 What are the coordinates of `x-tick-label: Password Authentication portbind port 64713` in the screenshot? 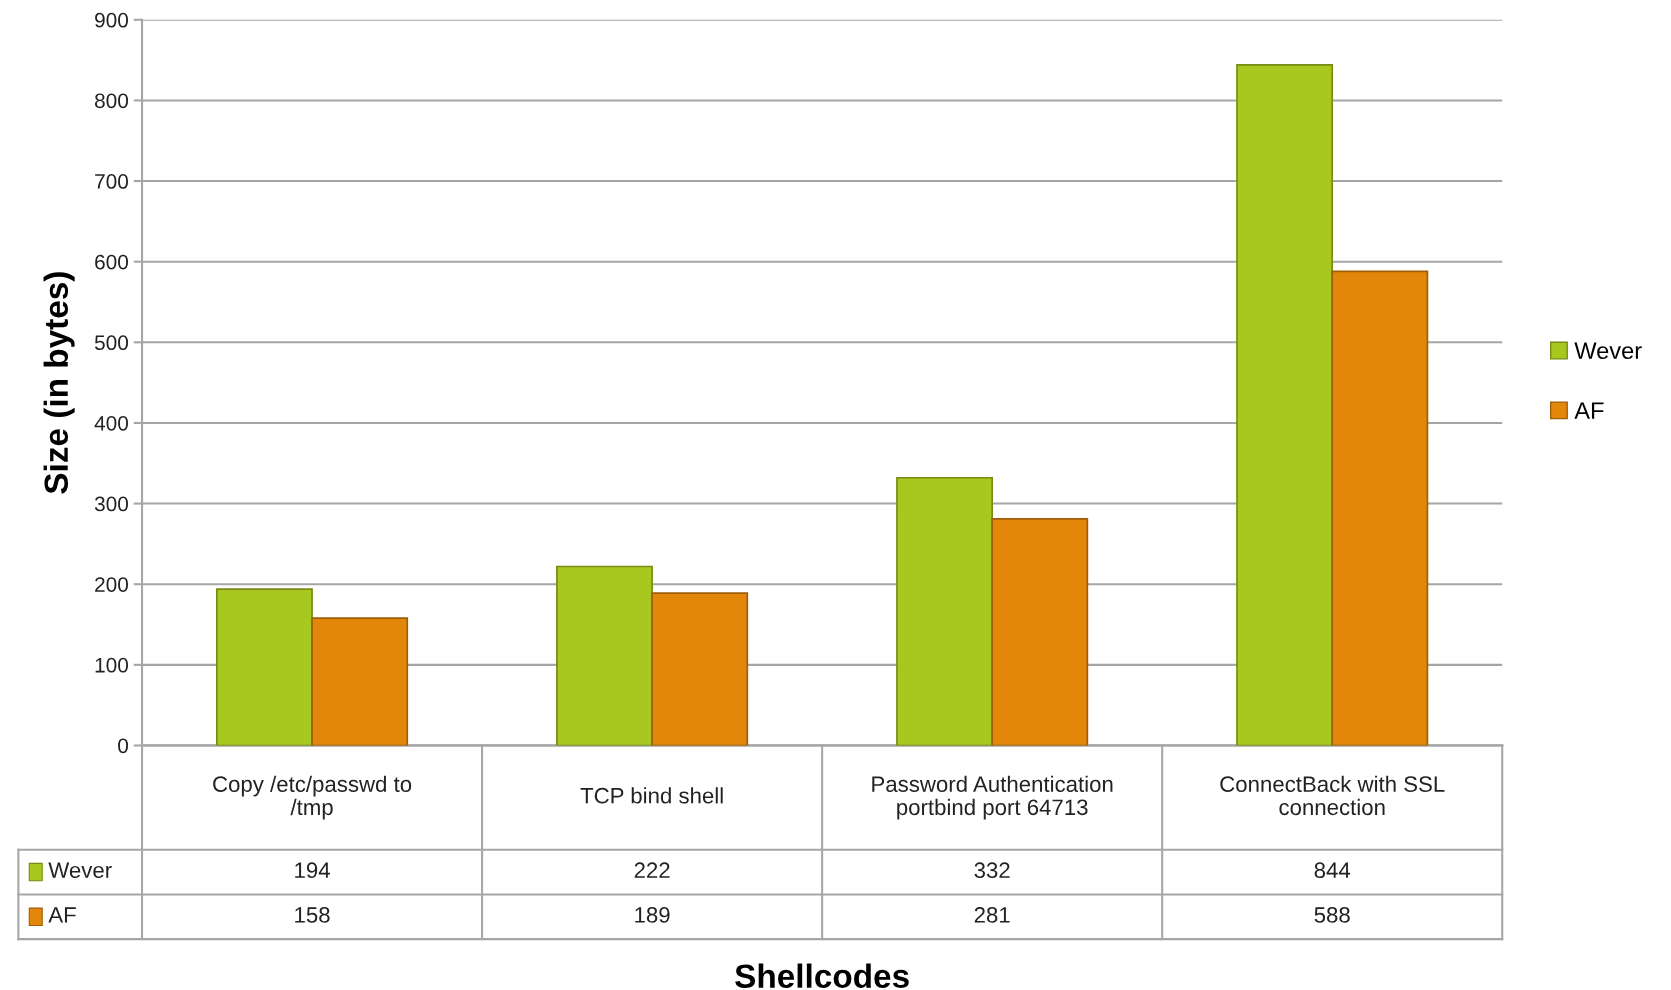 It's located at (992, 797).